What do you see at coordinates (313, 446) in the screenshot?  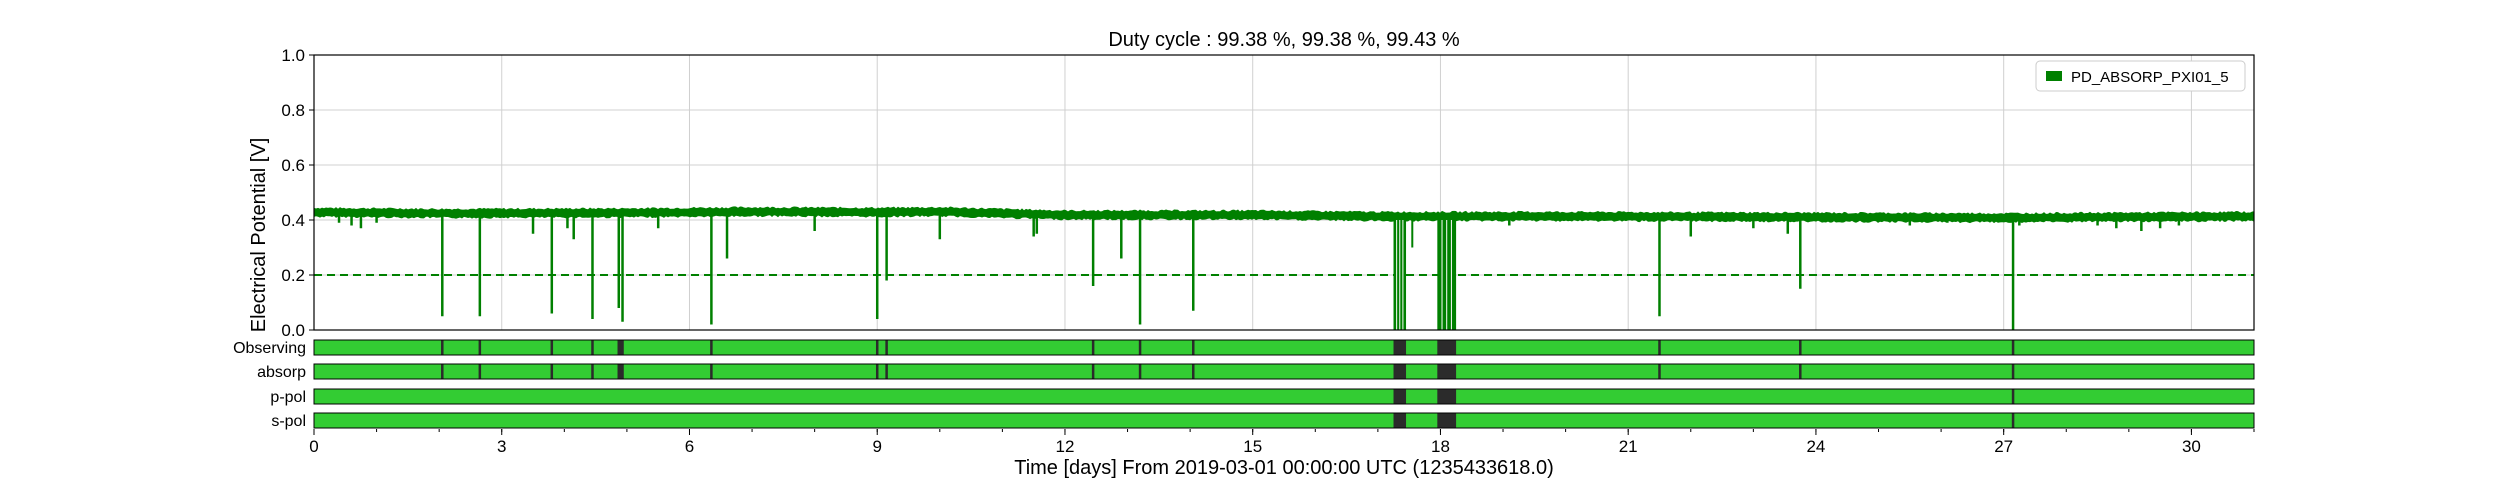 I see `x-tick-label-0: 0` at bounding box center [313, 446].